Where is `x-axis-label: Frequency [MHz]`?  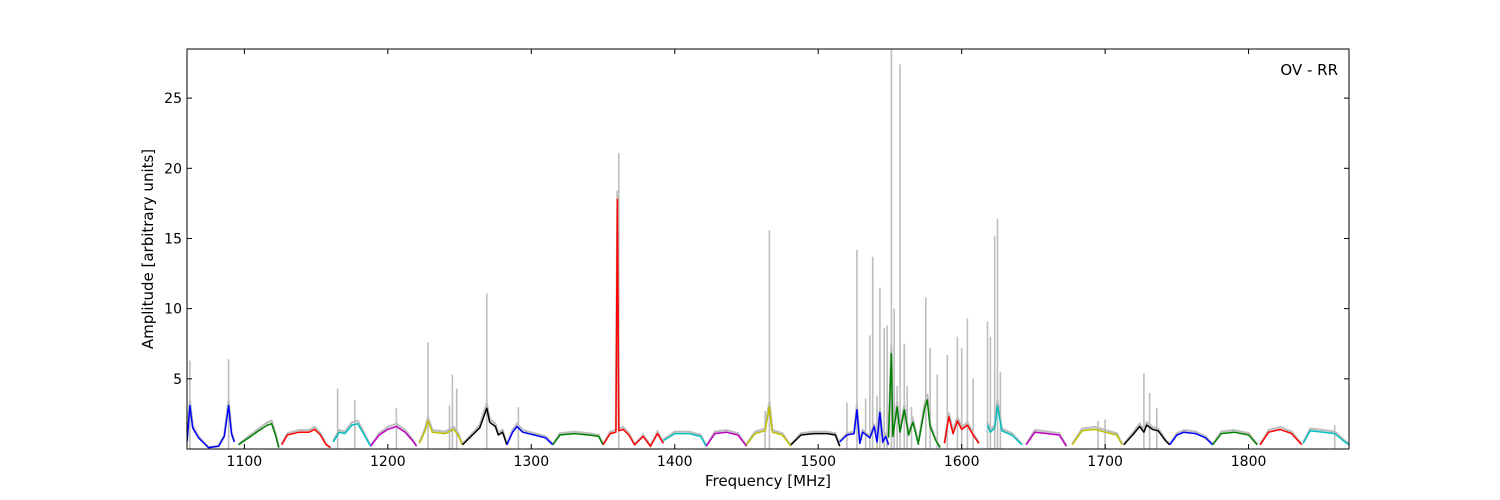 x-axis-label: Frequency [MHz] is located at coordinates (768, 481).